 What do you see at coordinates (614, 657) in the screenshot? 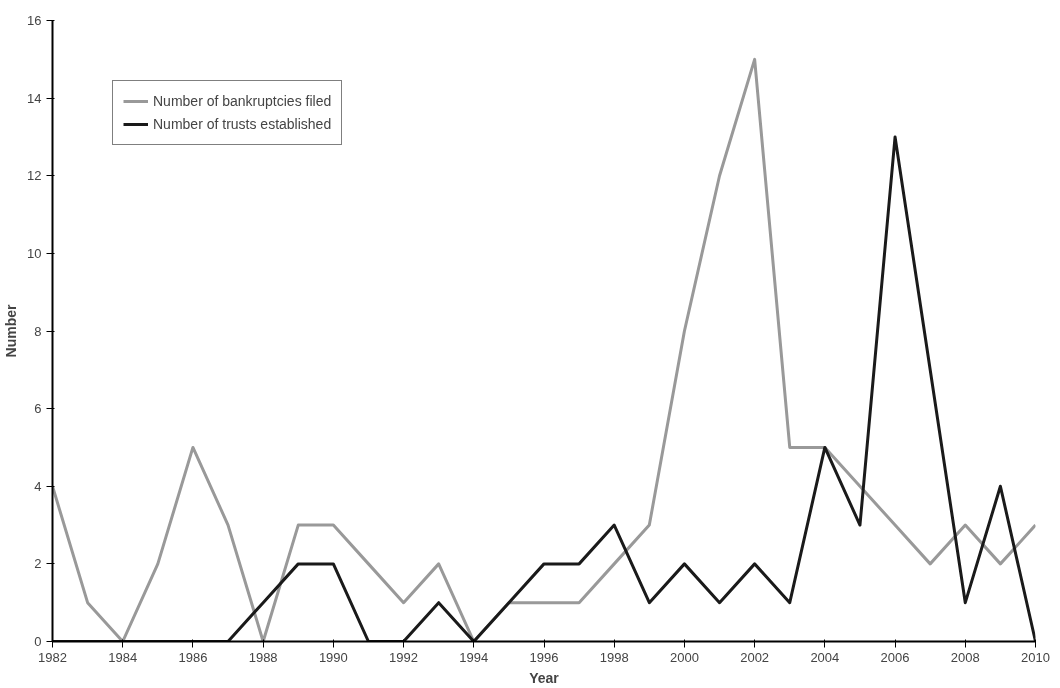
I see `x-tick-label: 1998` at bounding box center [614, 657].